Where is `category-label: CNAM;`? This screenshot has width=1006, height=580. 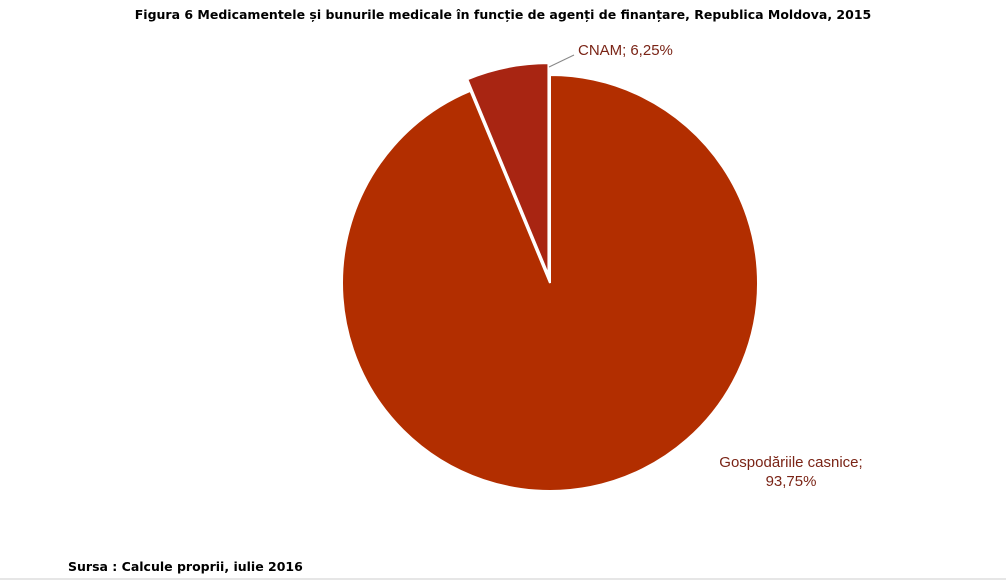
category-label: CNAM; is located at coordinates (602, 50).